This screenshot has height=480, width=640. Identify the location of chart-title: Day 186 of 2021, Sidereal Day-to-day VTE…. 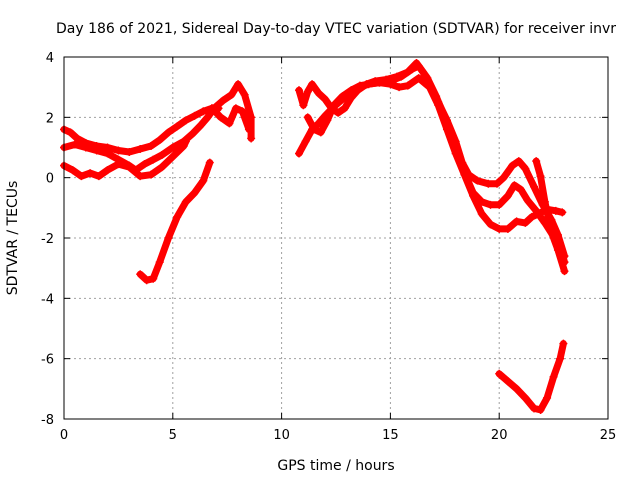
(336, 29).